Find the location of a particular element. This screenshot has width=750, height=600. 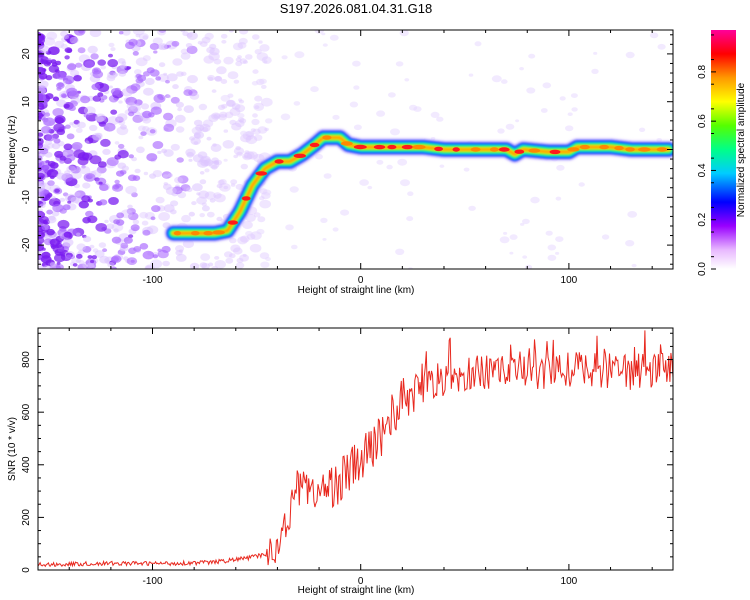

heatmap-x-tick-label: 100 is located at coordinates (569, 280).